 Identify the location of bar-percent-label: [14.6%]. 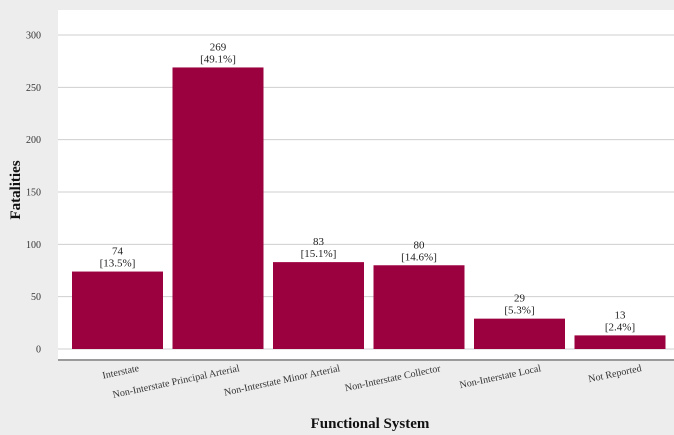
(419, 257).